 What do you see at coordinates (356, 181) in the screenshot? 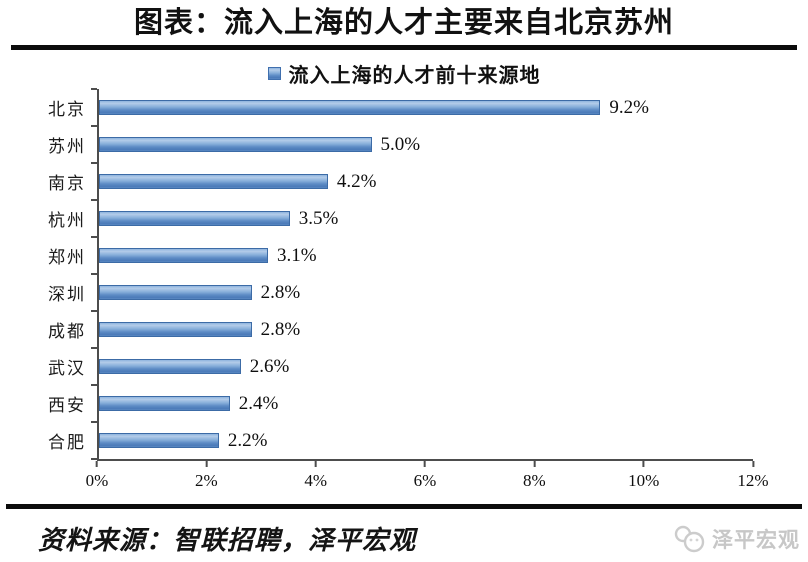
I see `value-label: 4.2%` at bounding box center [356, 181].